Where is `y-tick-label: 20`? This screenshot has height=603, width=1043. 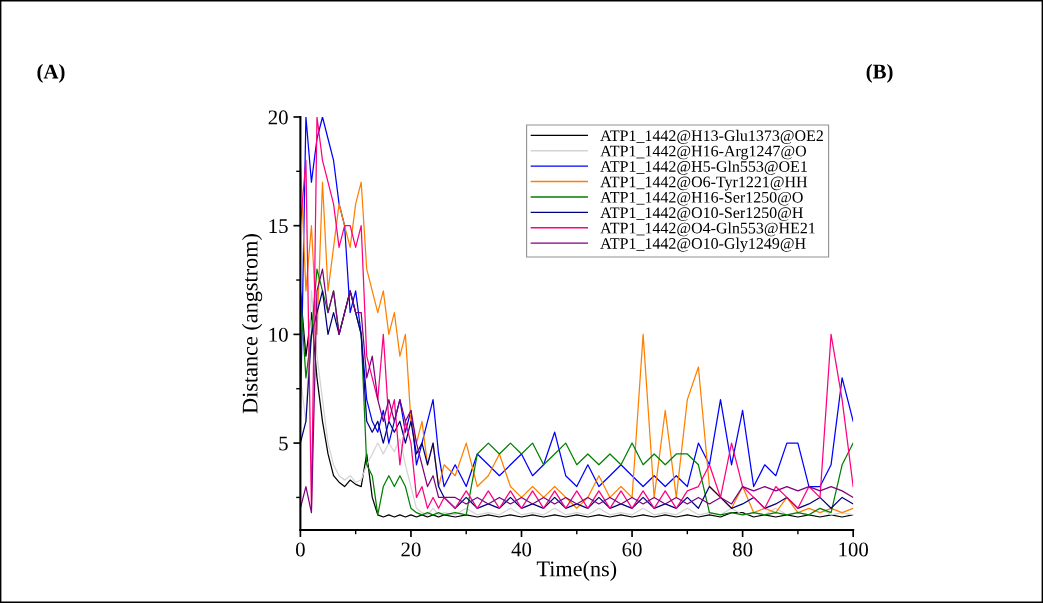
y-tick-label: 20 is located at coordinates (278, 117).